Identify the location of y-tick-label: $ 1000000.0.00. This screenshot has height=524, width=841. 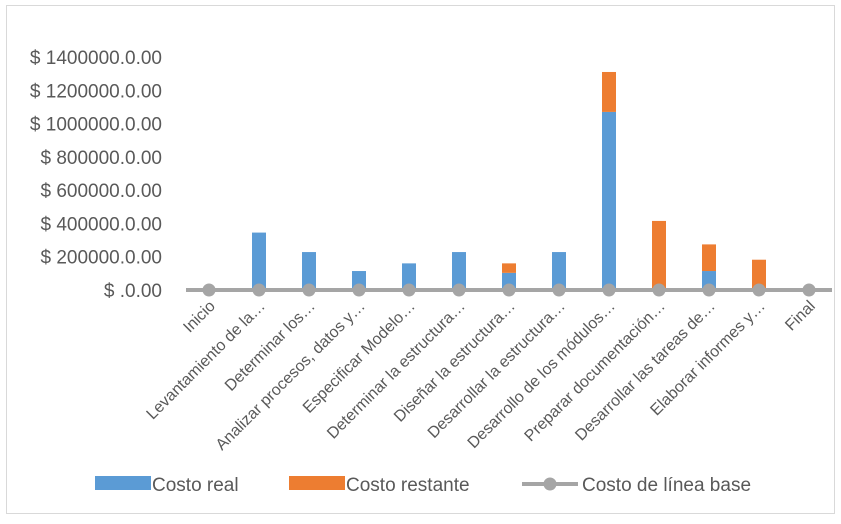
(96, 125).